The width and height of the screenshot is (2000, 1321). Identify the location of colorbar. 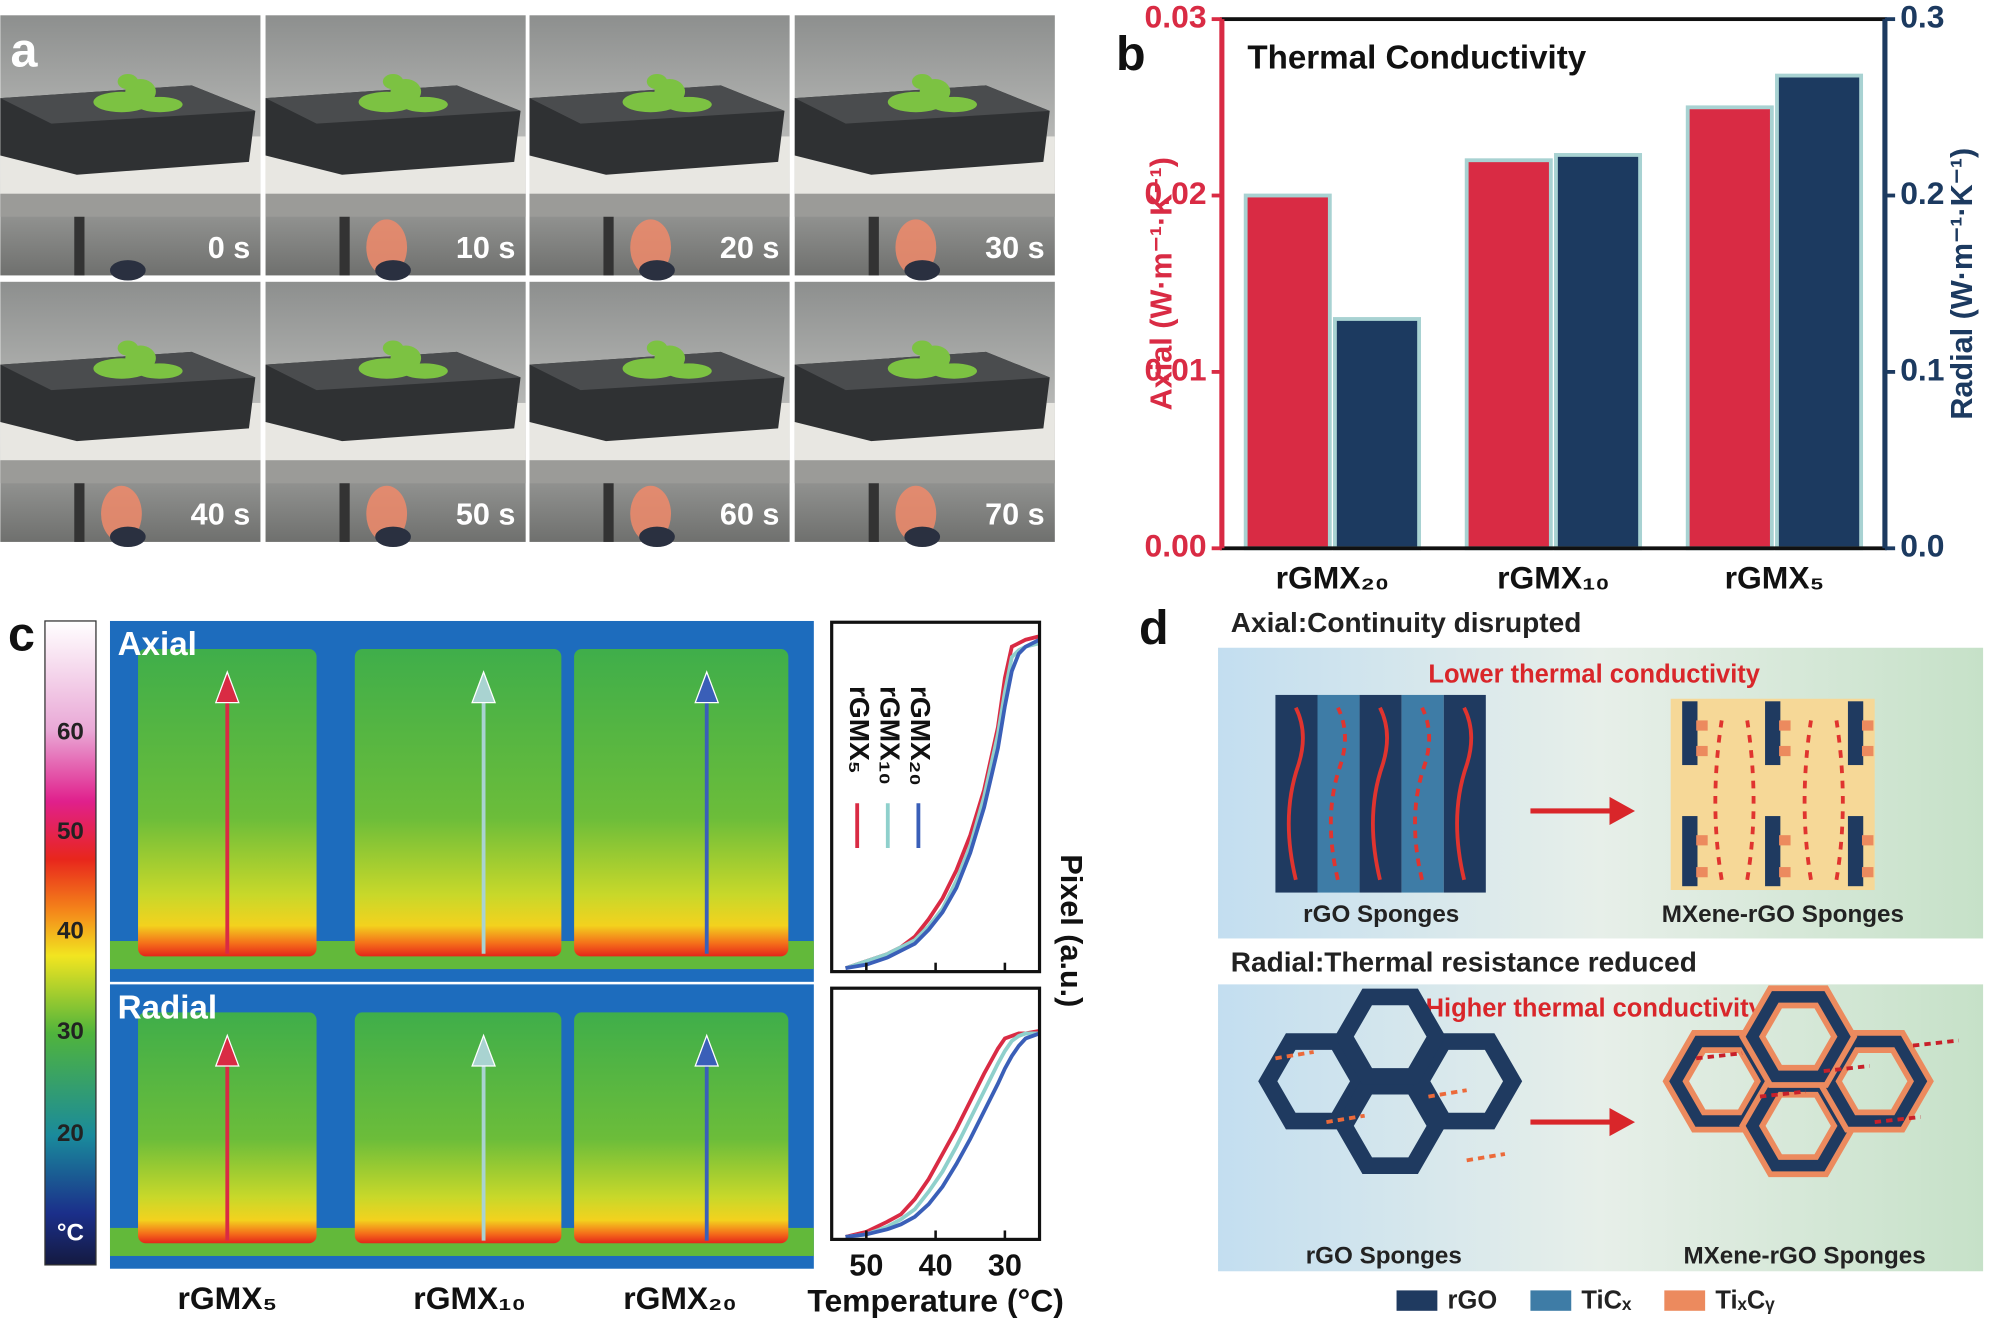
(70, 943).